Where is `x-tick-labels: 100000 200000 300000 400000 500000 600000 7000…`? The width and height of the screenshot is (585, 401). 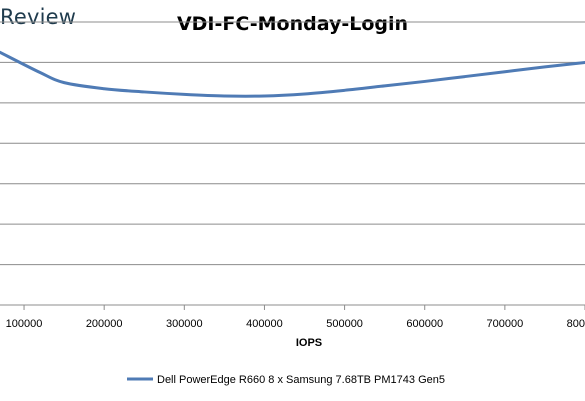 x-tick-labels: 100000 200000 300000 400000 500000 600000 7000… is located at coordinates (295, 324).